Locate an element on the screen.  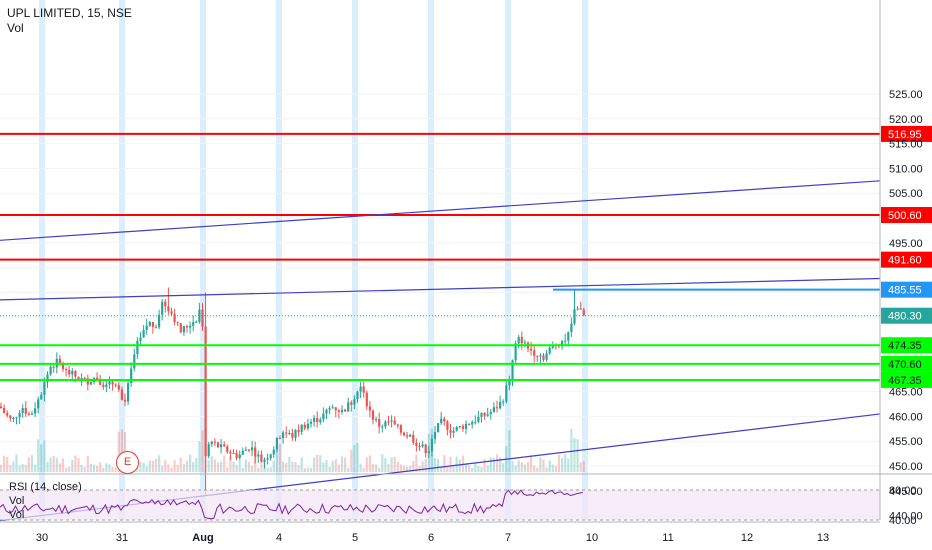
level-label-1: 500.60 is located at coordinates (905, 216).